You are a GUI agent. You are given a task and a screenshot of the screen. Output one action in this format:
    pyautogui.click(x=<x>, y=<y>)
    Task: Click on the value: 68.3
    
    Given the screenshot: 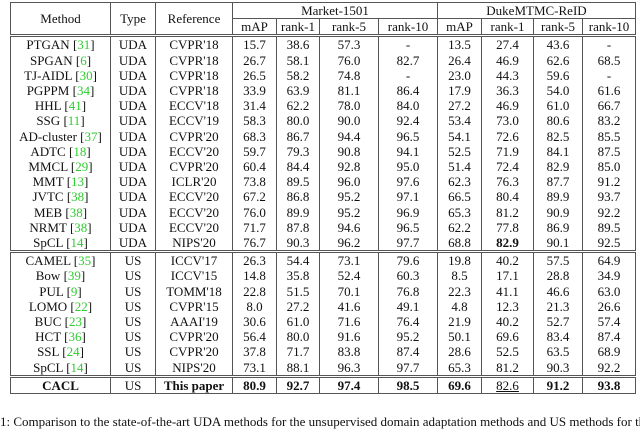 What is the action you would take?
    pyautogui.click(x=254, y=136)
    